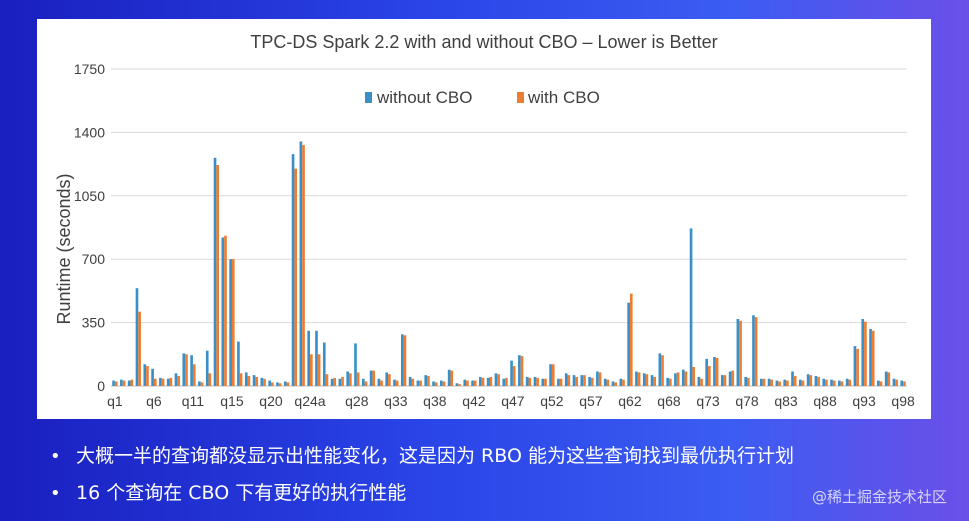 The width and height of the screenshot is (969, 521). Describe the element at coordinates (825, 401) in the screenshot. I see `x-tick-label: q88` at that location.